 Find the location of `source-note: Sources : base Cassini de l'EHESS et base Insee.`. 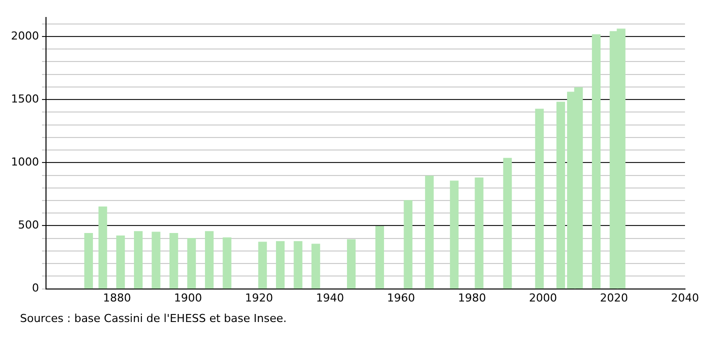

source-note: Sources : base Cassini de l'EHESS et base Insee. is located at coordinates (154, 318).